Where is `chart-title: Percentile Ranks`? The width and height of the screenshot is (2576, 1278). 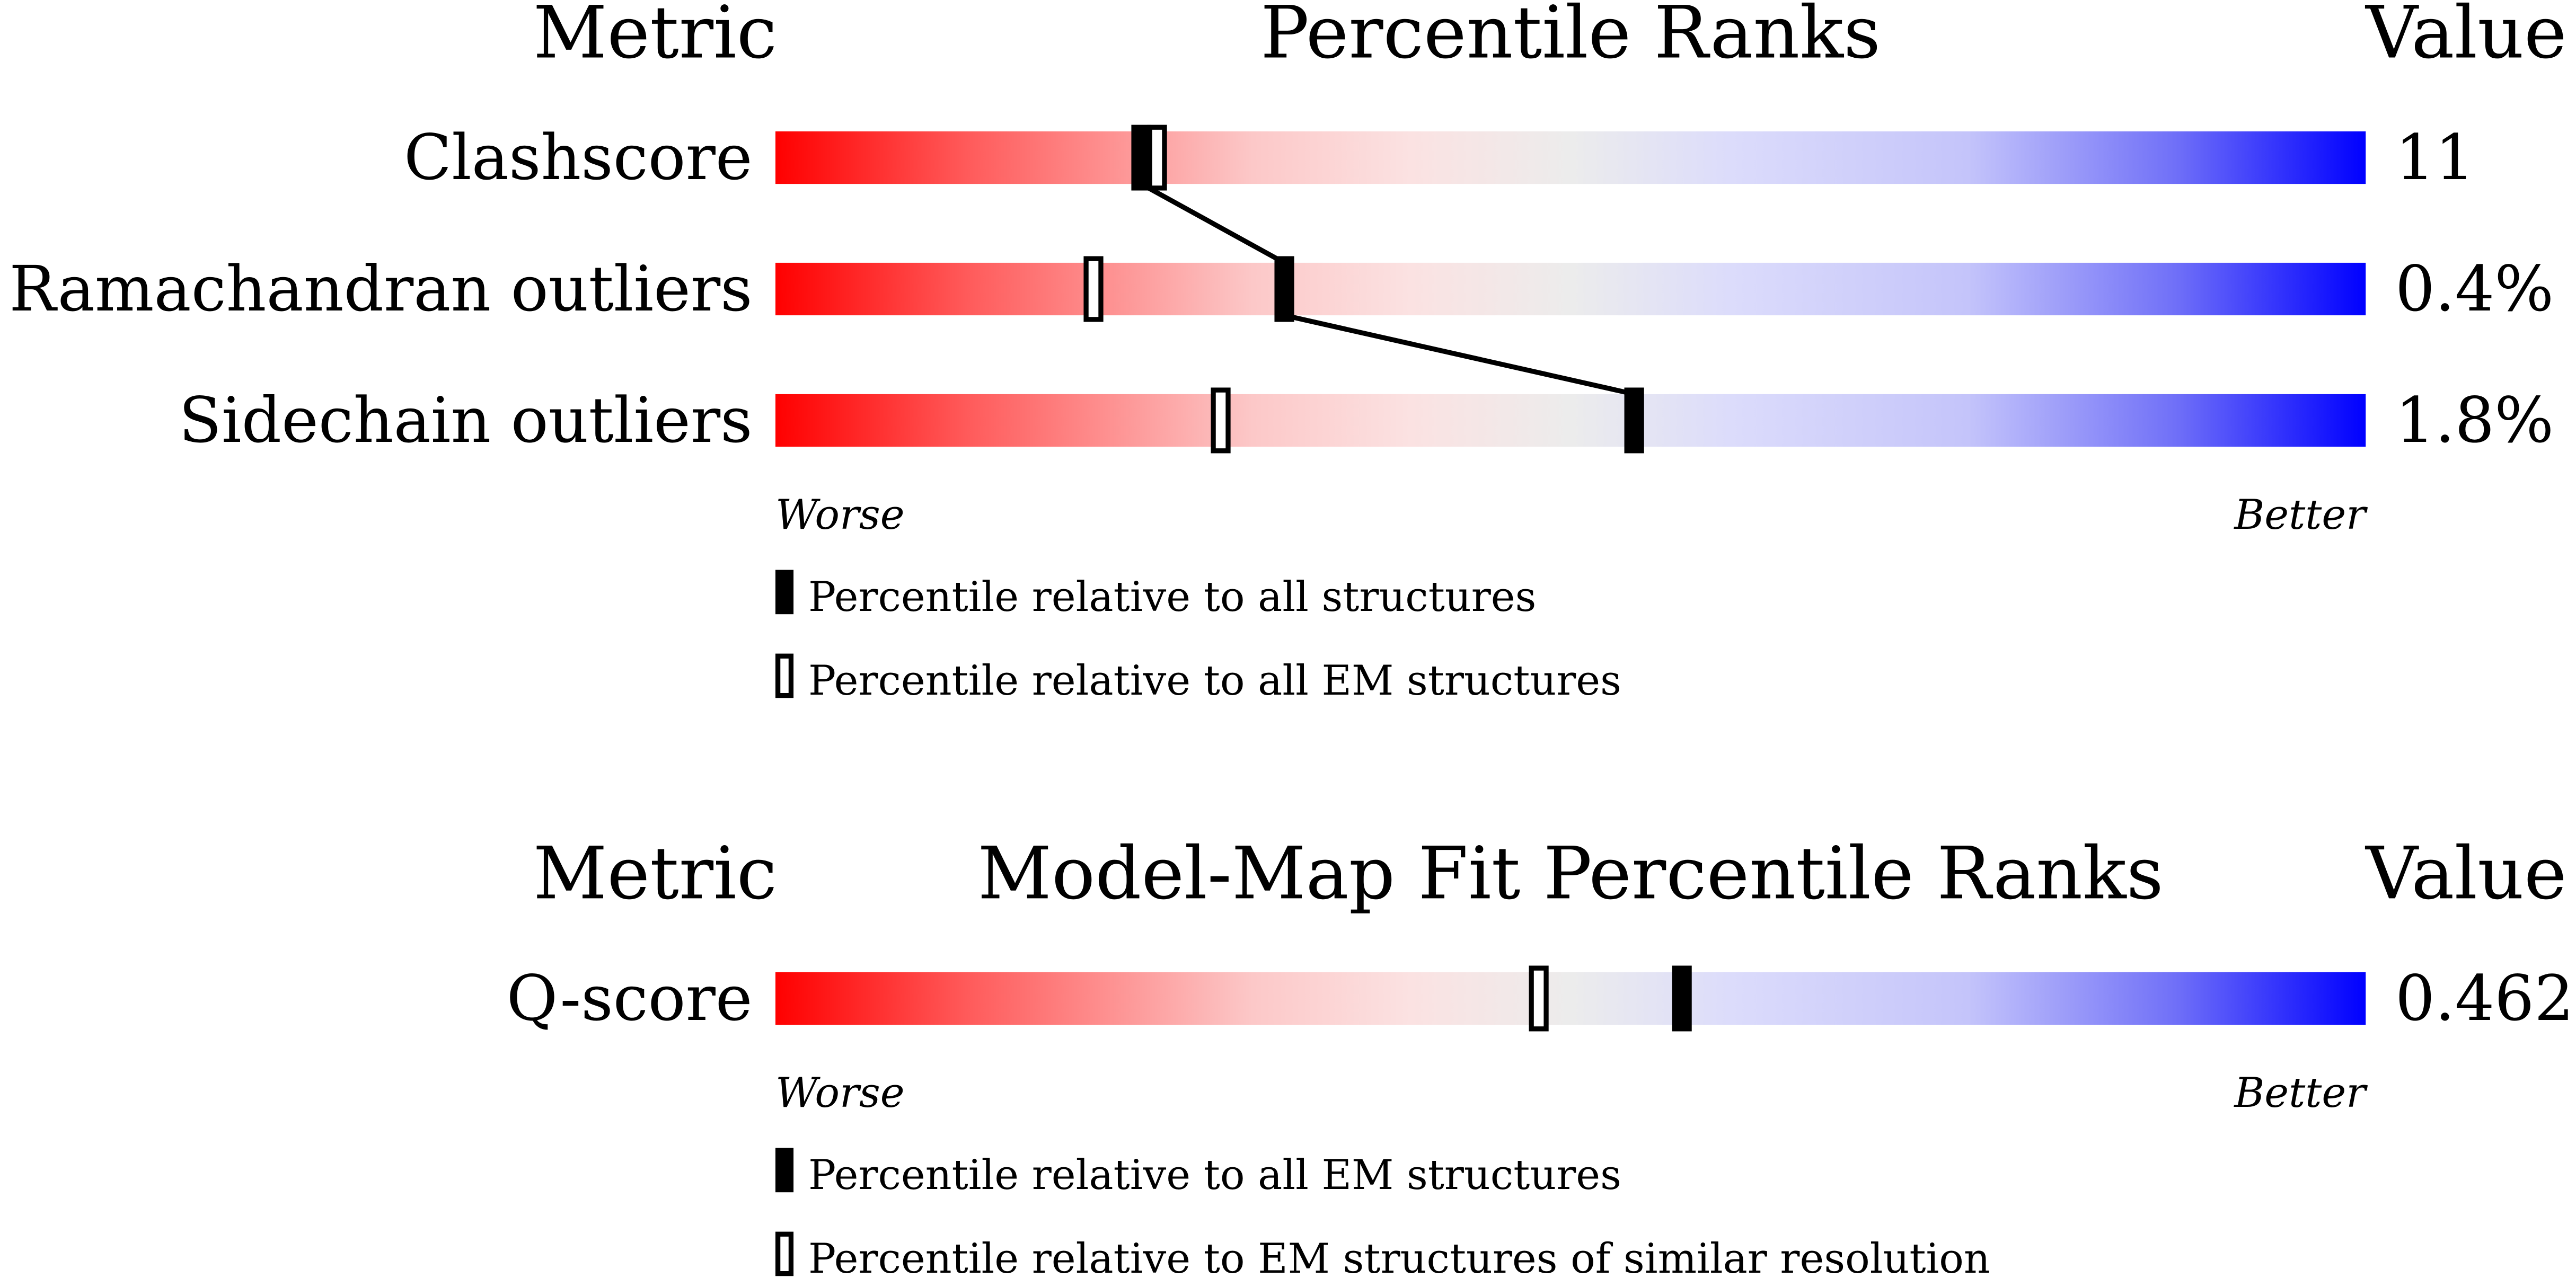
chart-title: Percentile Ranks is located at coordinates (1570, 37).